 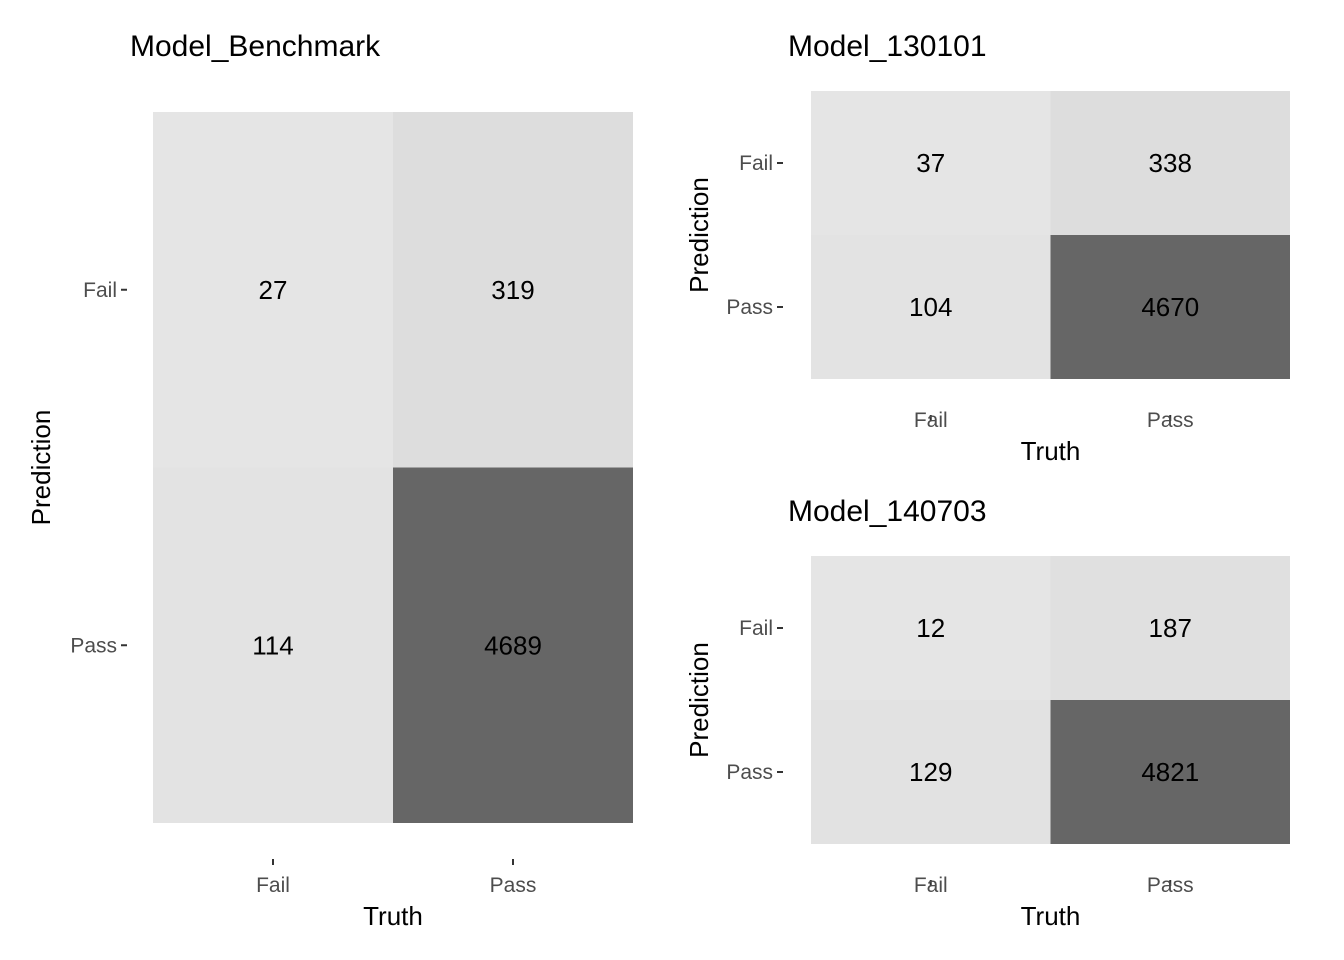 I want to click on cell-value-label: 27, so click(x=273, y=290).